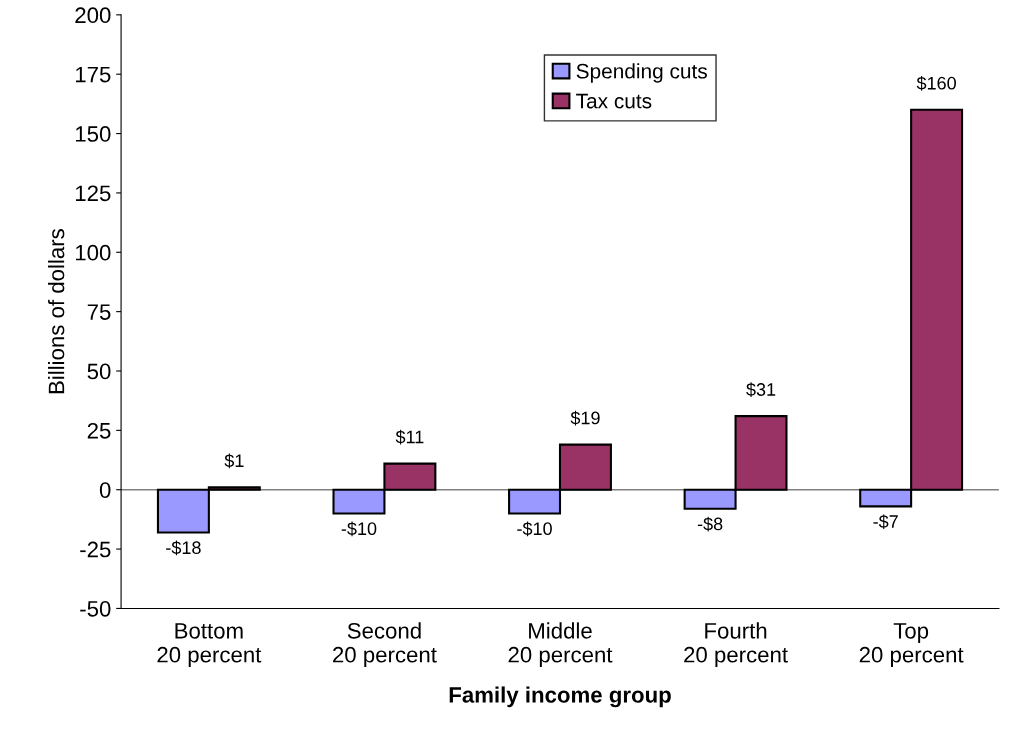 This screenshot has width=1009, height=742. What do you see at coordinates (95, 549) in the screenshot?
I see `y-tick-label: -25` at bounding box center [95, 549].